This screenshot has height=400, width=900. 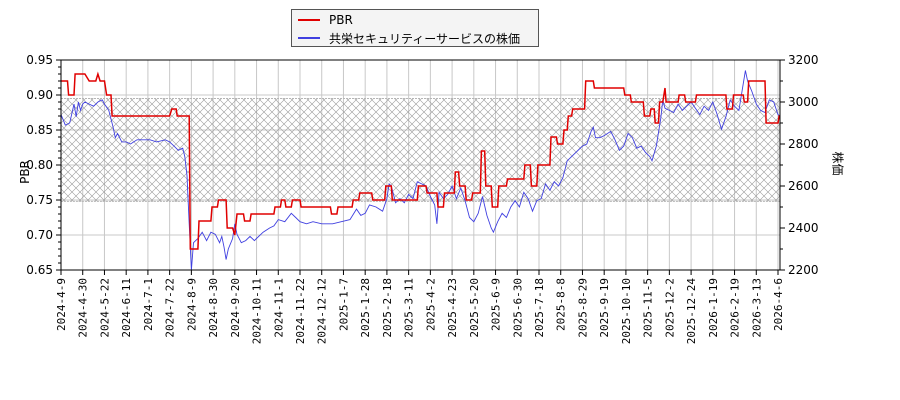 What do you see at coordinates (425, 38) in the screenshot?
I see `legend-label-price: 共栄セキュリティーサービスの株価` at bounding box center [425, 38].